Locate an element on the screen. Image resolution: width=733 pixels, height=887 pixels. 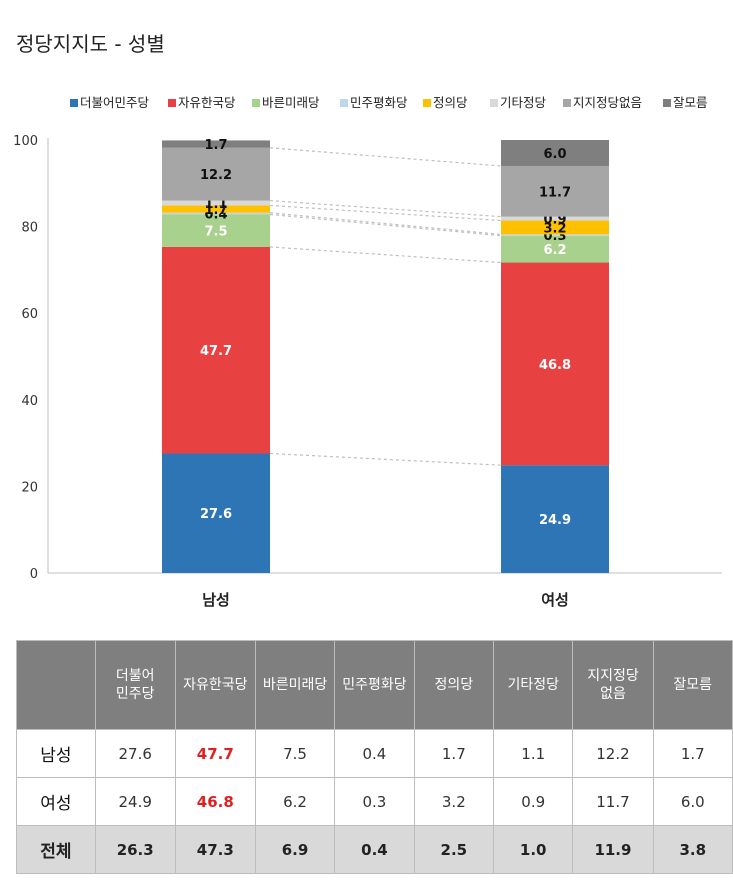
table-cell: 11.7 is located at coordinates (613, 801).